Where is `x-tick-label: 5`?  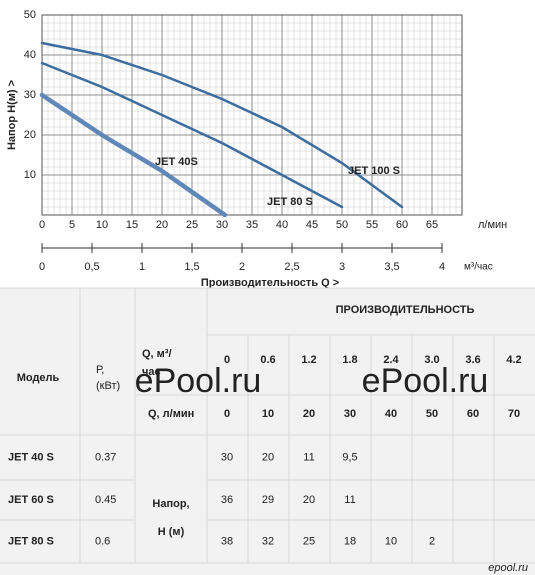 x-tick-label: 5 is located at coordinates (72, 225).